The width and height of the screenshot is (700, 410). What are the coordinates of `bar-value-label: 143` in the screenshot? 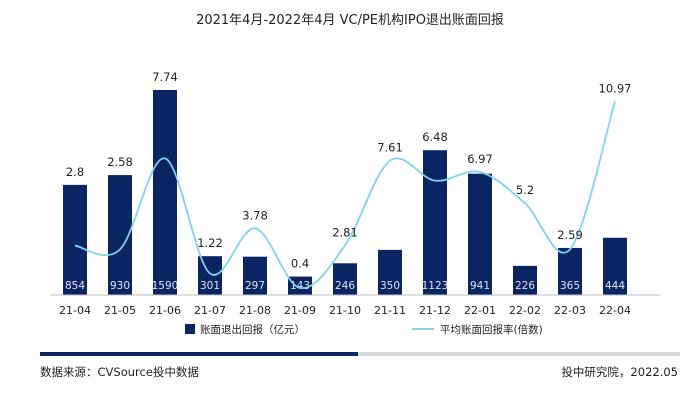 It's located at (300, 286).